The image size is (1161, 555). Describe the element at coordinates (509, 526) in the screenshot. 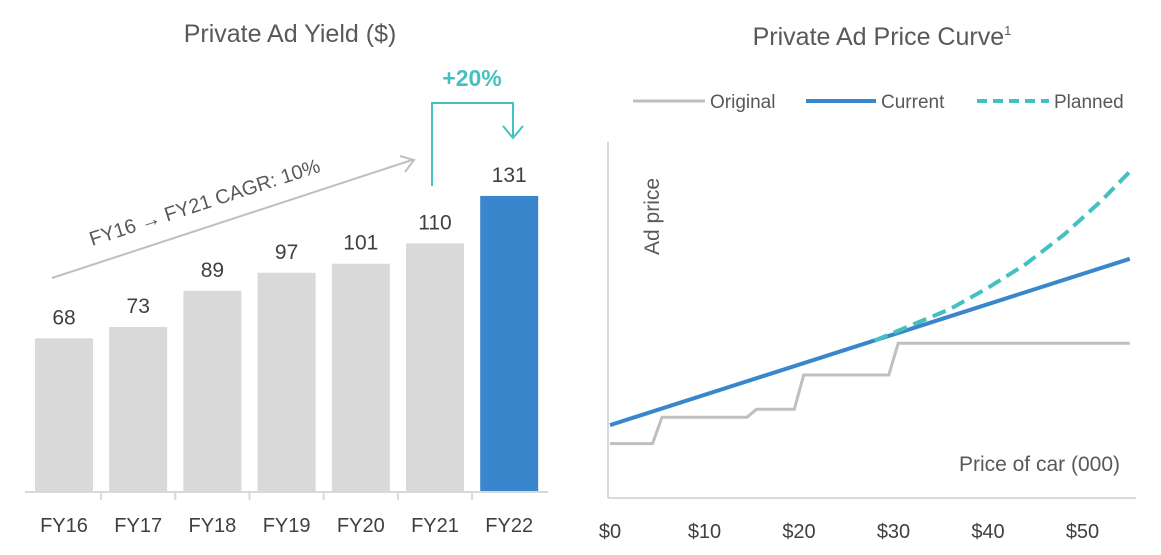

I see `category-label: FY22` at that location.